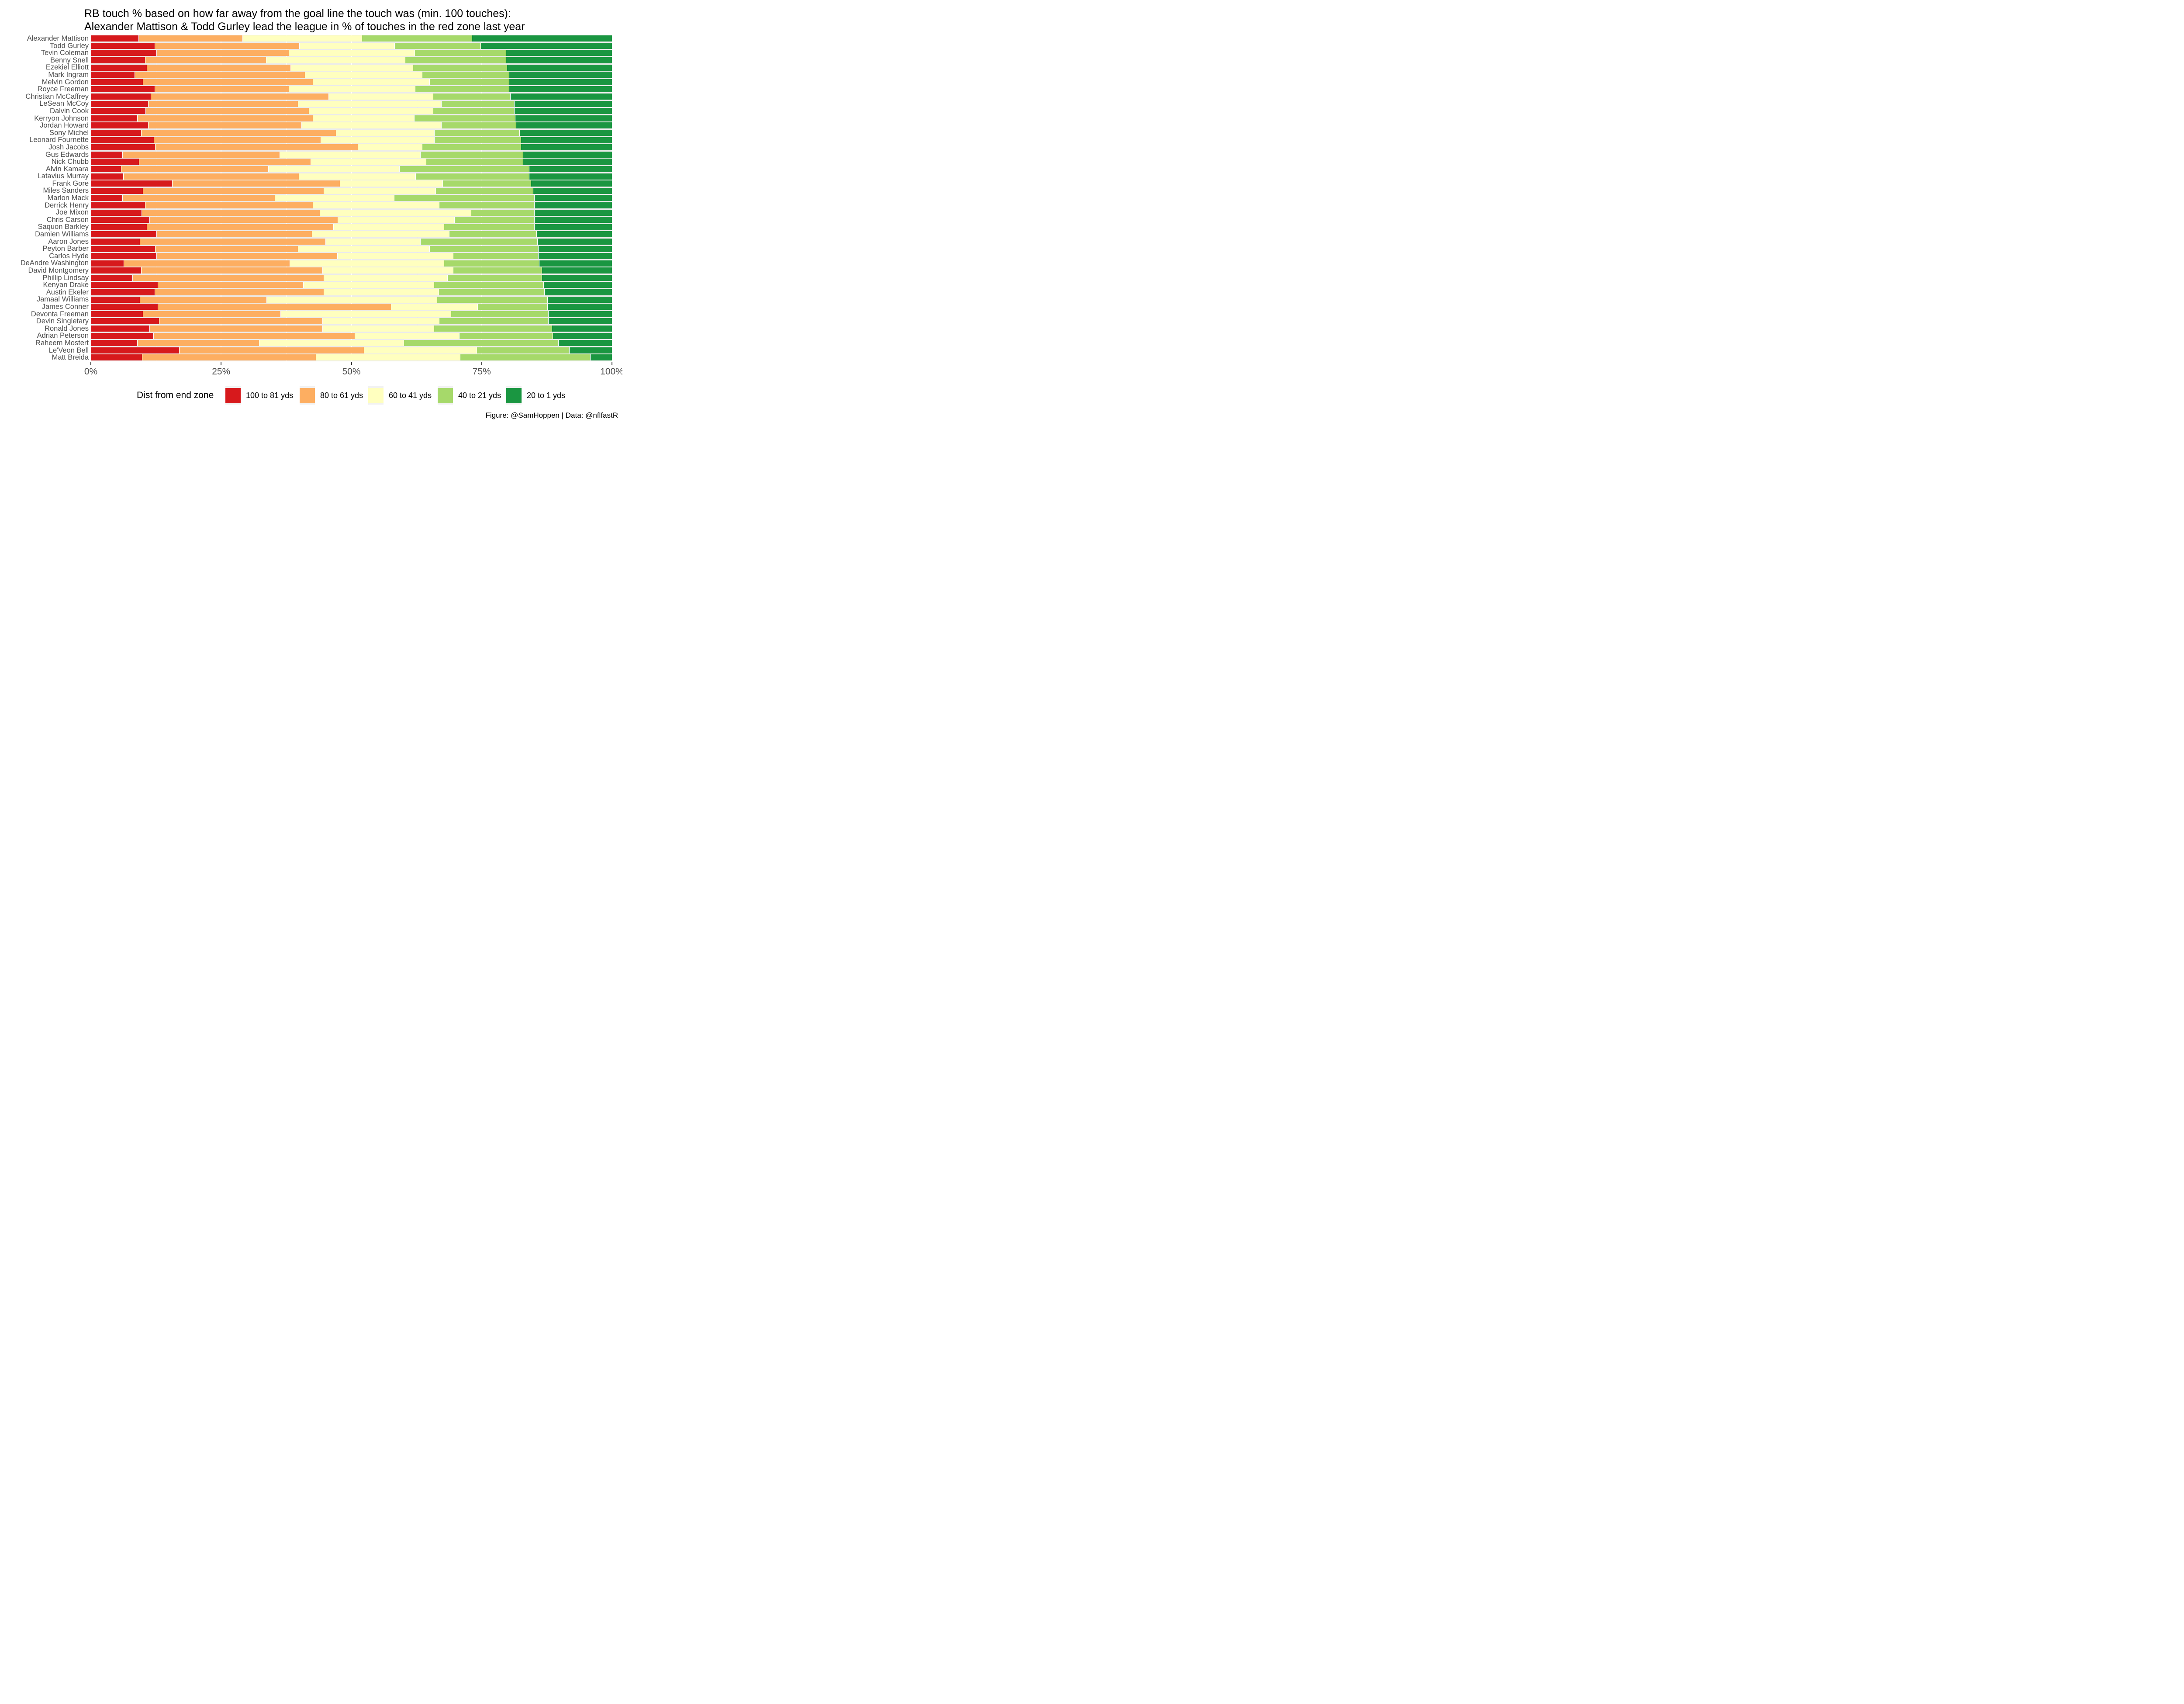 The height and width of the screenshot is (1704, 2184). Describe the element at coordinates (67, 67) in the screenshot. I see `y-axis-label: Ezekiel Elliott` at that location.